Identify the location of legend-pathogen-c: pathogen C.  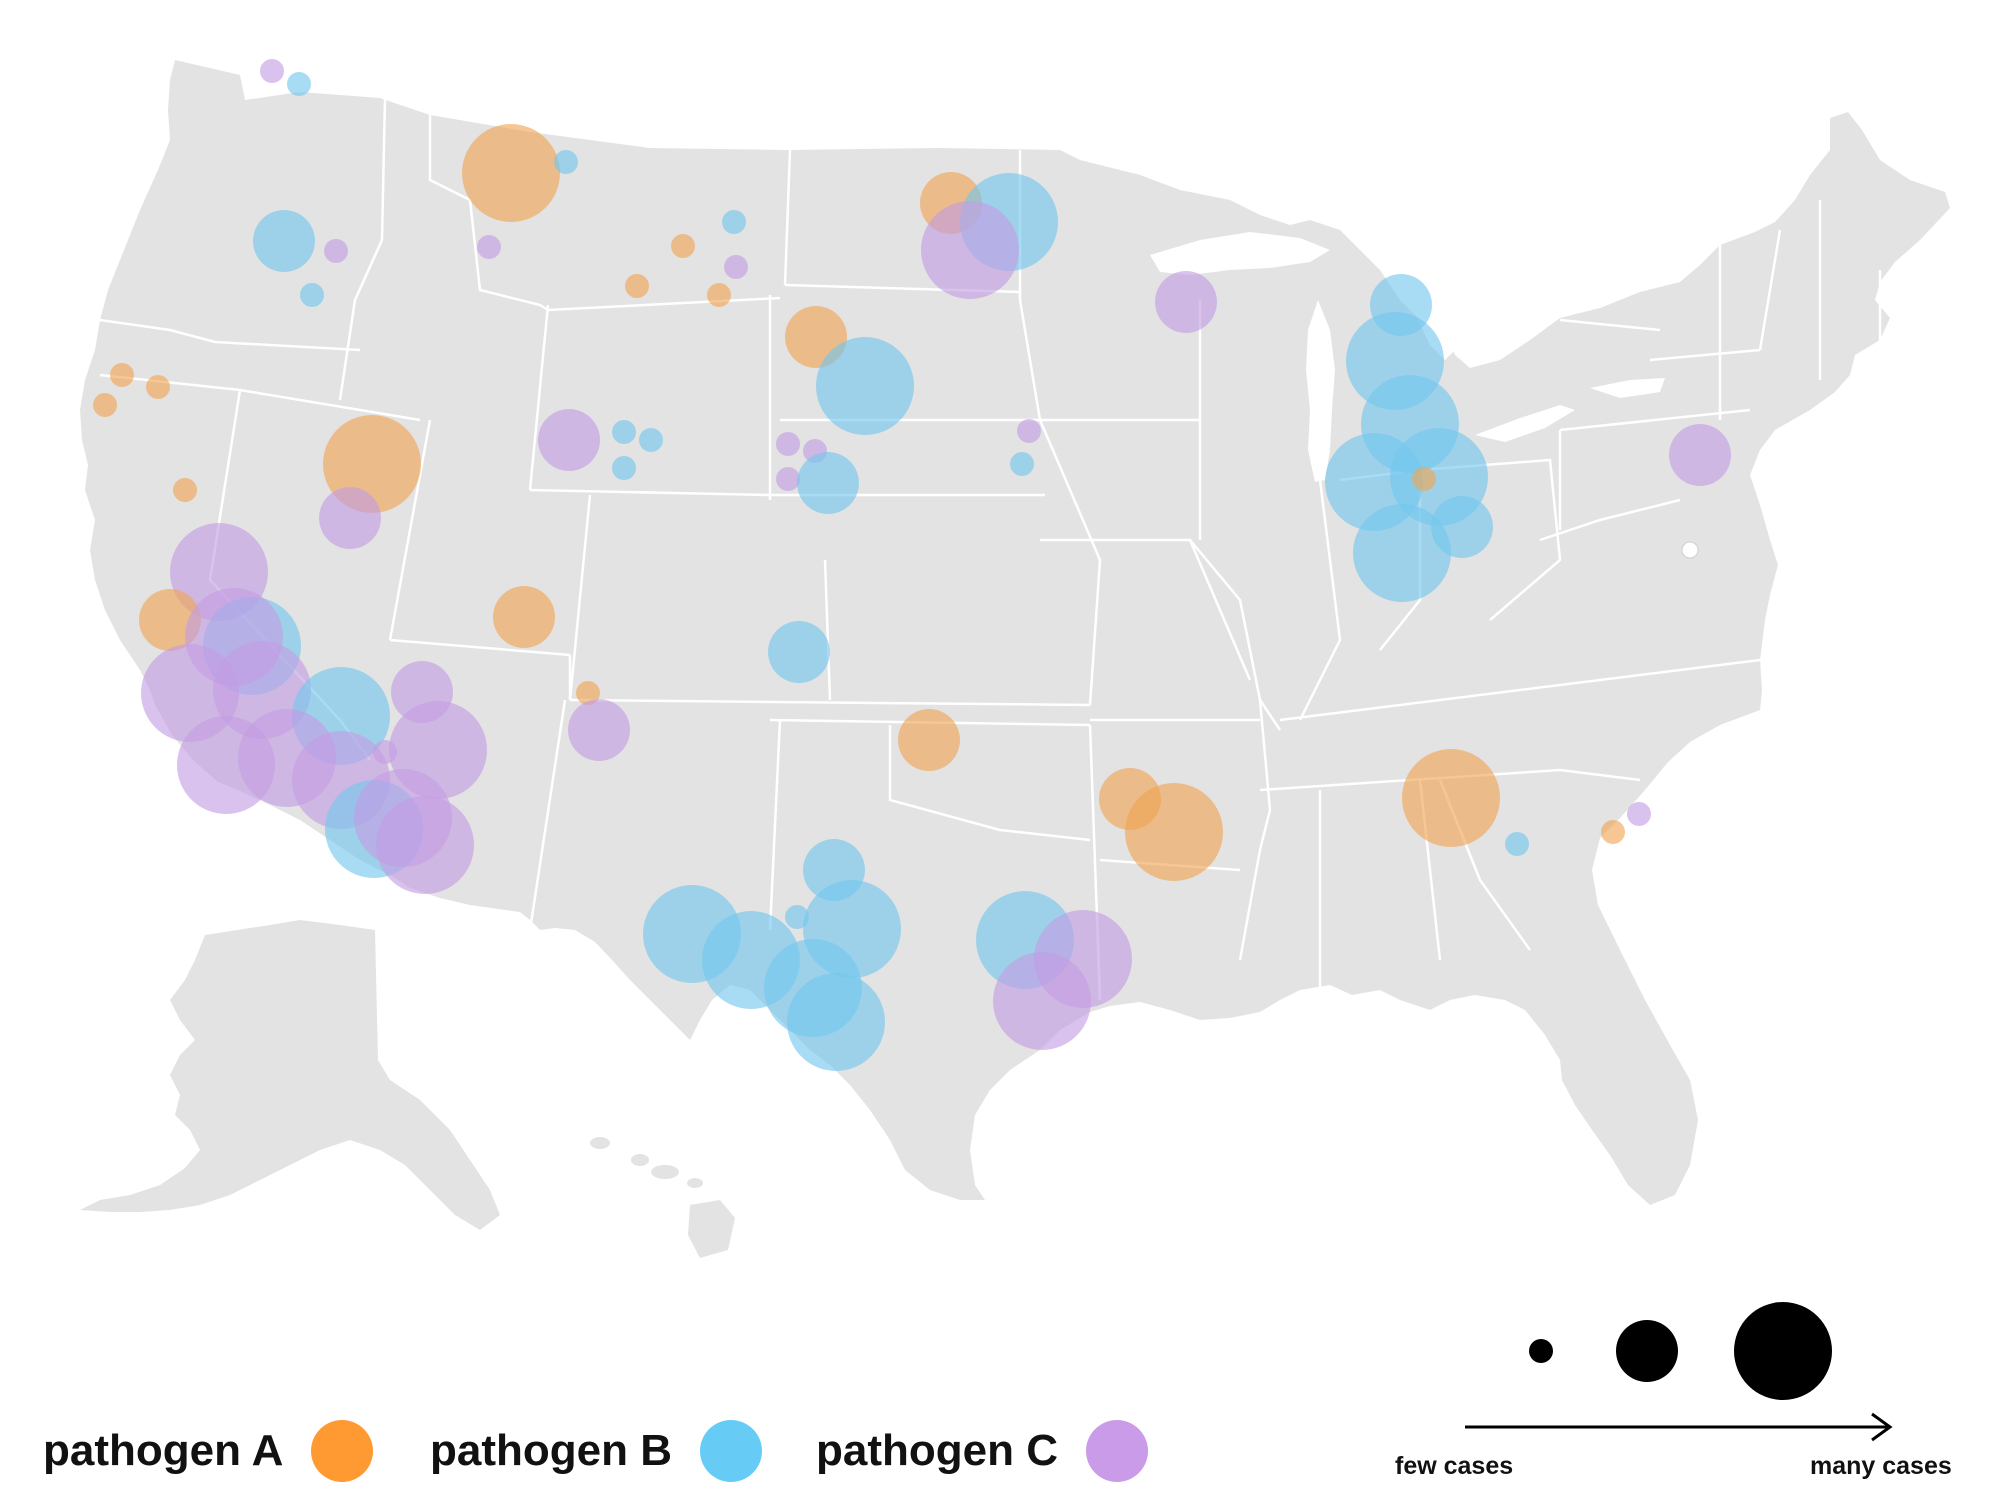
(982, 1451).